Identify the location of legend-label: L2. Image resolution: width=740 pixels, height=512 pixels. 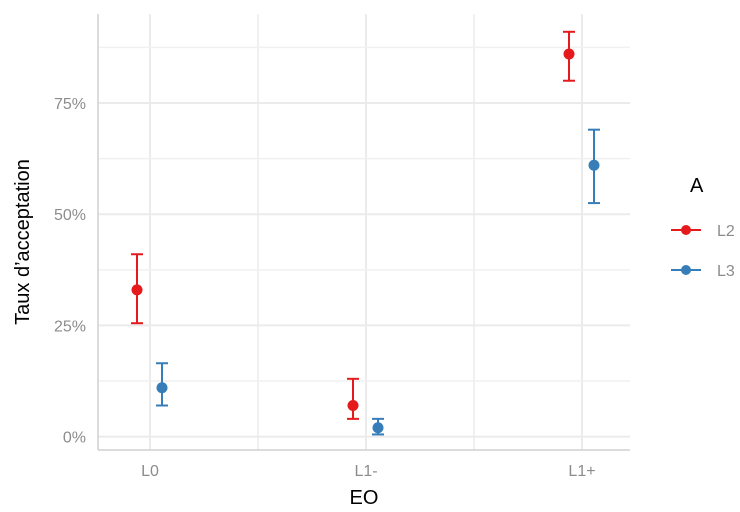
(726, 231).